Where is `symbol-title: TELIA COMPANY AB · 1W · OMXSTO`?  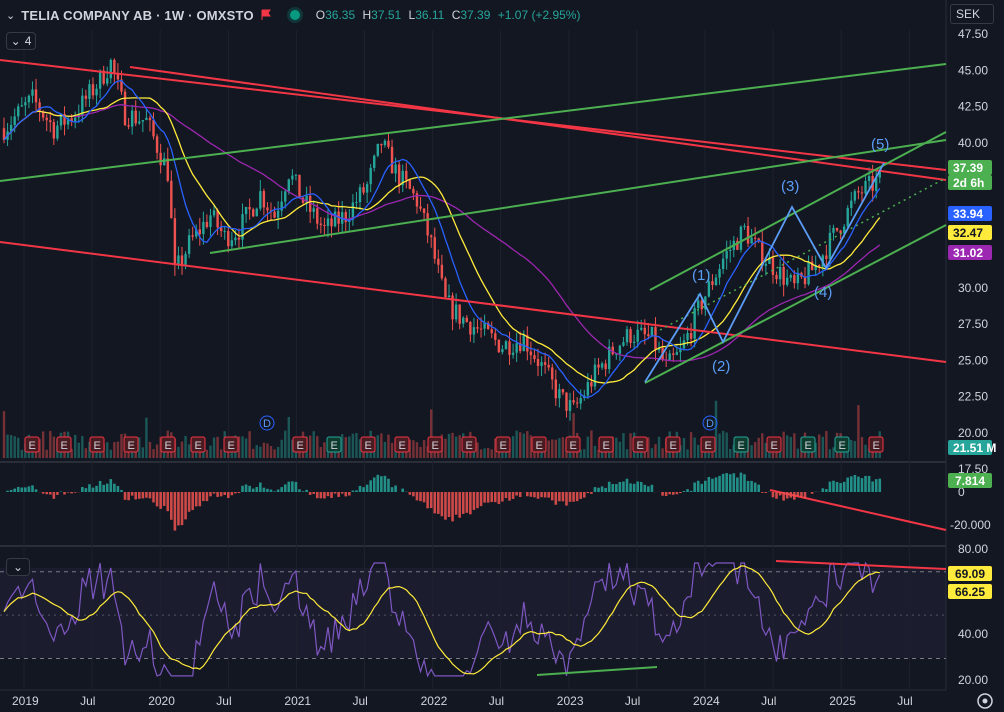 symbol-title: TELIA COMPANY AB · 1W · OMXSTO is located at coordinates (137, 15).